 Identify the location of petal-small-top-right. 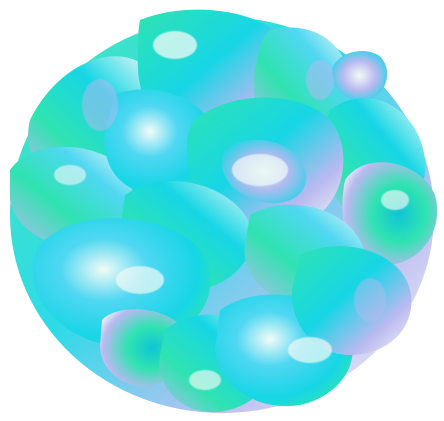
(359, 75).